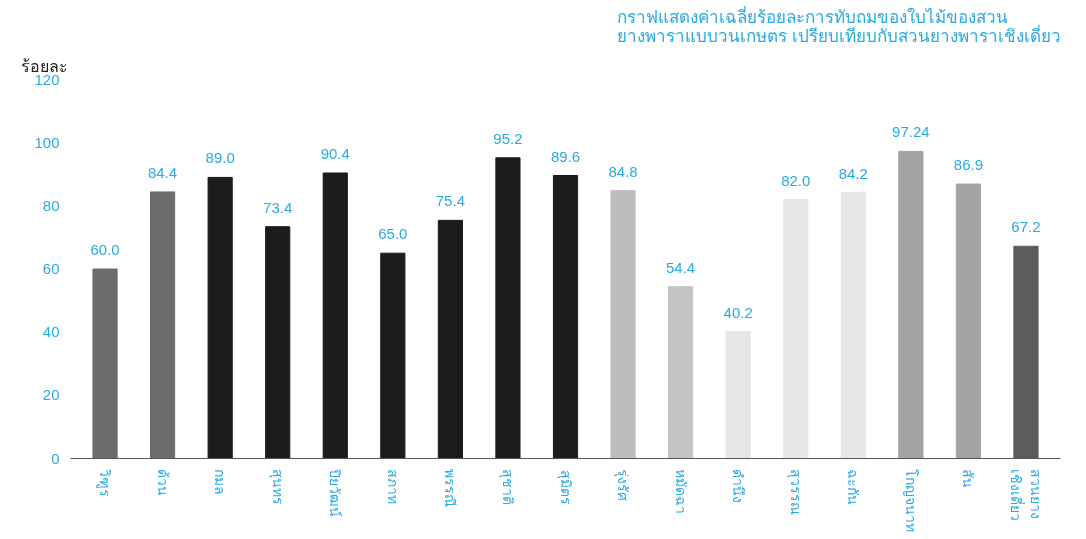 The height and width of the screenshot is (539, 1086). Describe the element at coordinates (565, 156) in the screenshot. I see `data-label: 89.6` at that location.